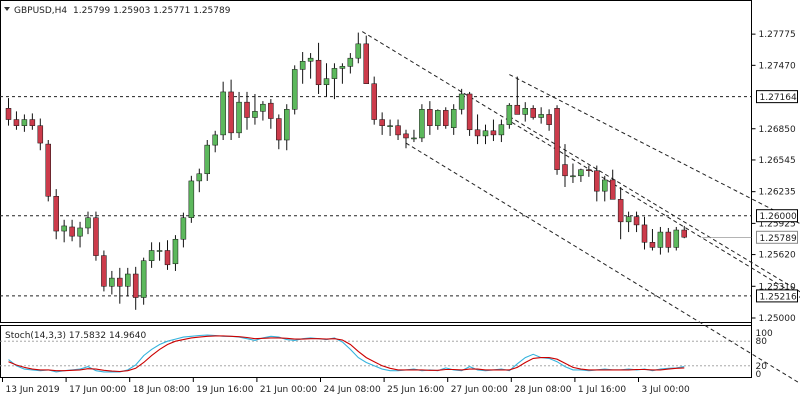 The width and height of the screenshot is (800, 400). Describe the element at coordinates (479, 390) in the screenshot. I see `time-tick-label: 27 Jun 00:00` at that location.